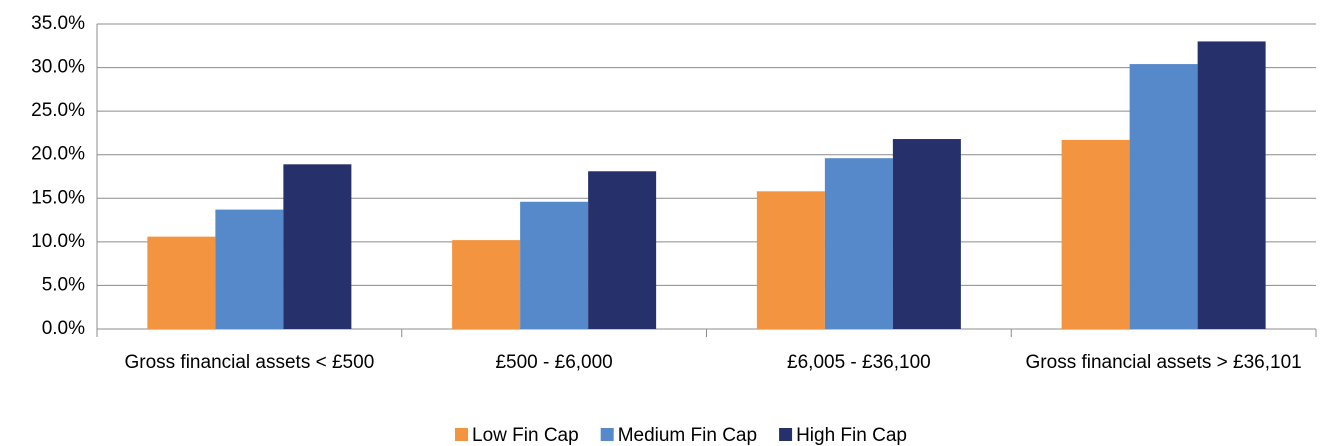  Describe the element at coordinates (63, 284) in the screenshot. I see `y-tick-label: 5.0%` at that location.